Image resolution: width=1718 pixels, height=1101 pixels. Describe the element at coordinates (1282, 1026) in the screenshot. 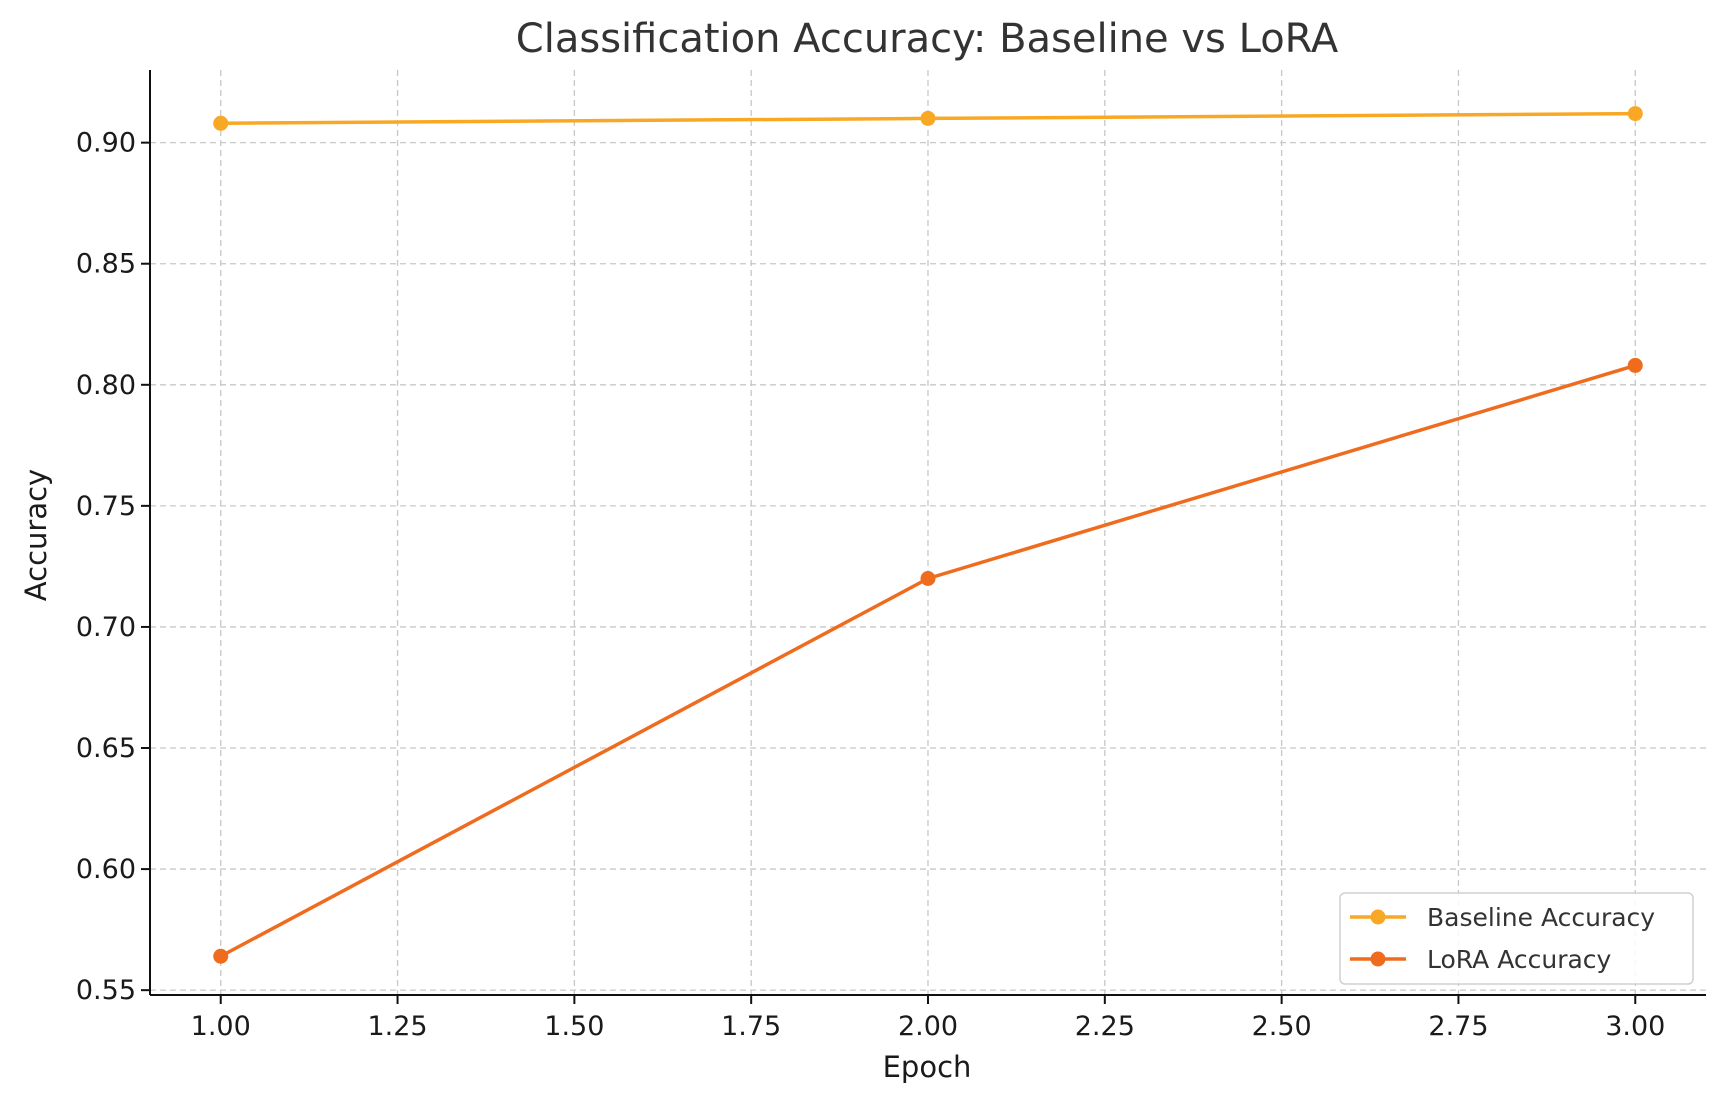

I see `x-tick-label: 2.50` at that location.